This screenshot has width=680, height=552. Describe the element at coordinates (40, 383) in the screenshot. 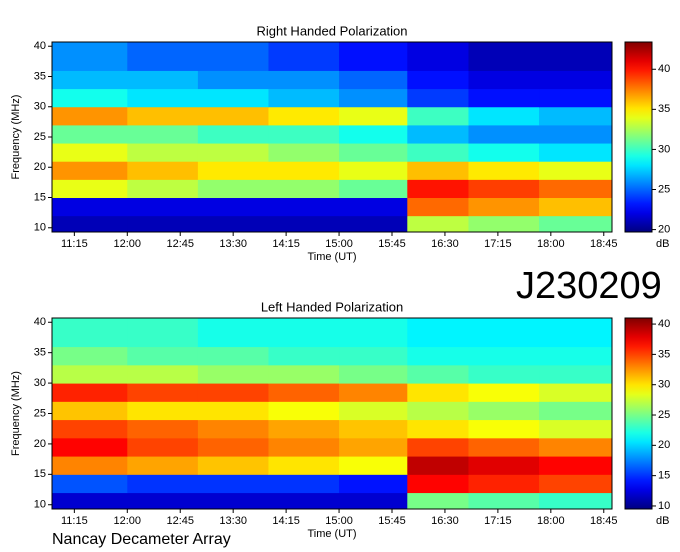

I see `y-tick-label: 30` at that location.